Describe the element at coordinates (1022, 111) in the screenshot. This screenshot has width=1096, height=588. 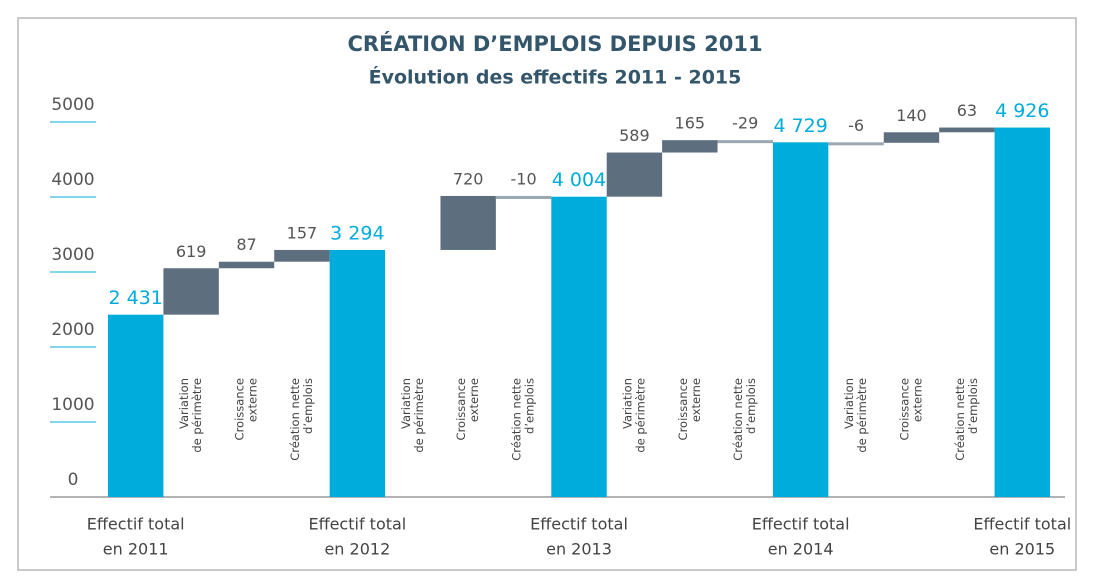
I see `value-label: 4 926` at that location.